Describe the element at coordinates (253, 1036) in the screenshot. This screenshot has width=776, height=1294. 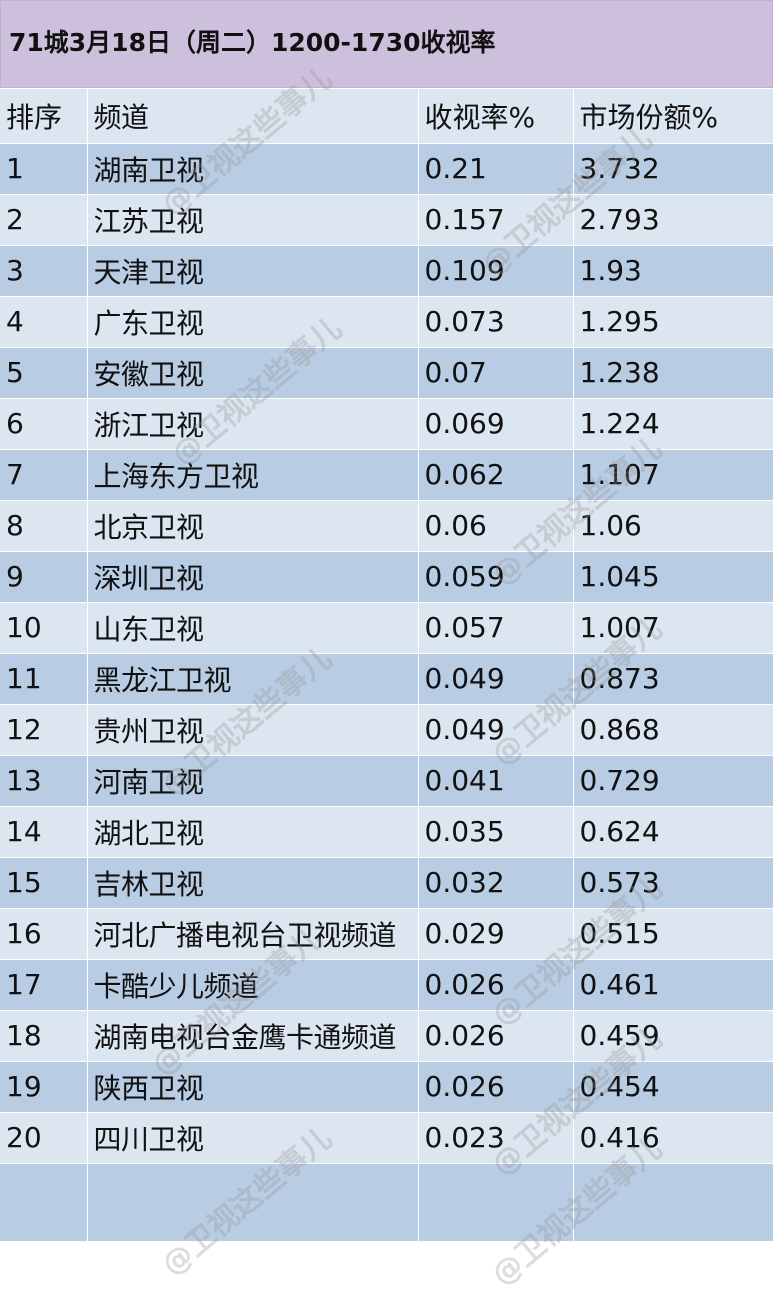
I see `channel-cell: 湖南电视台金鹰卡通频道` at that location.